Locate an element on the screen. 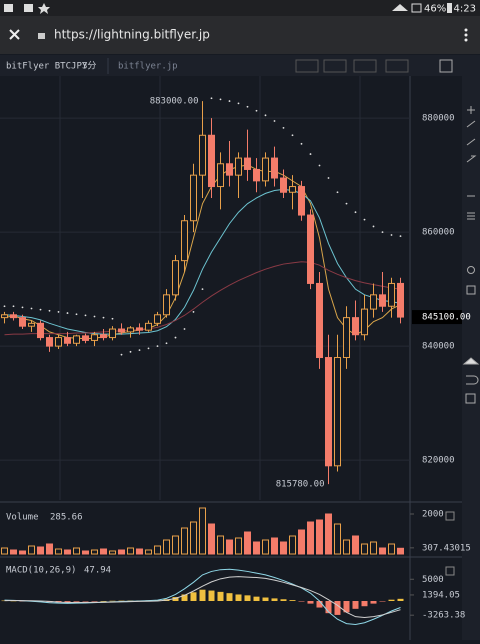  price-annotation: 883000.00 is located at coordinates (174, 102).